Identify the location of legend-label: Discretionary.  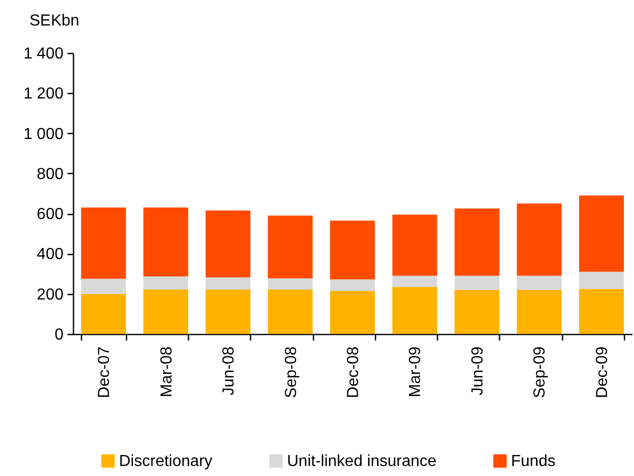
(165, 461).